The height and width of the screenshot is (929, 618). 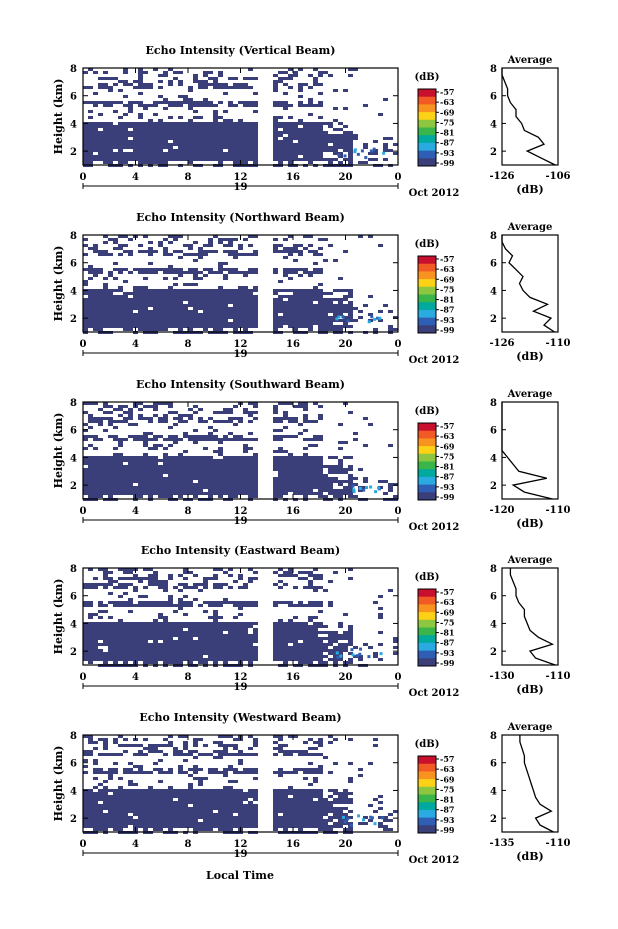 What do you see at coordinates (447, 289) in the screenshot?
I see `colorbar-tick-label: -75` at bounding box center [447, 289].